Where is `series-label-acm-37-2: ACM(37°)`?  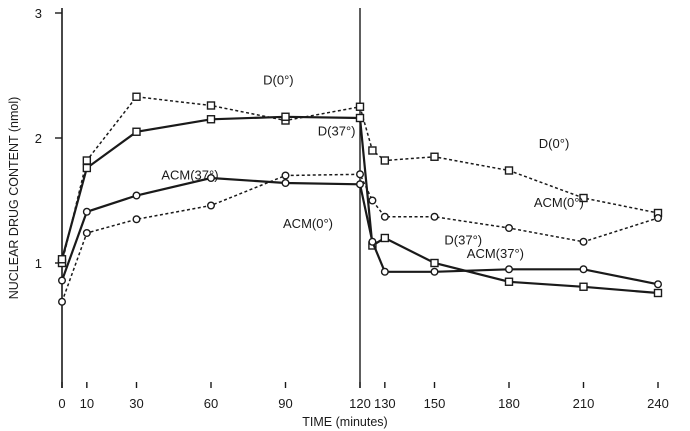
series-label-acm-37-2: ACM(37°) is located at coordinates (189, 174).